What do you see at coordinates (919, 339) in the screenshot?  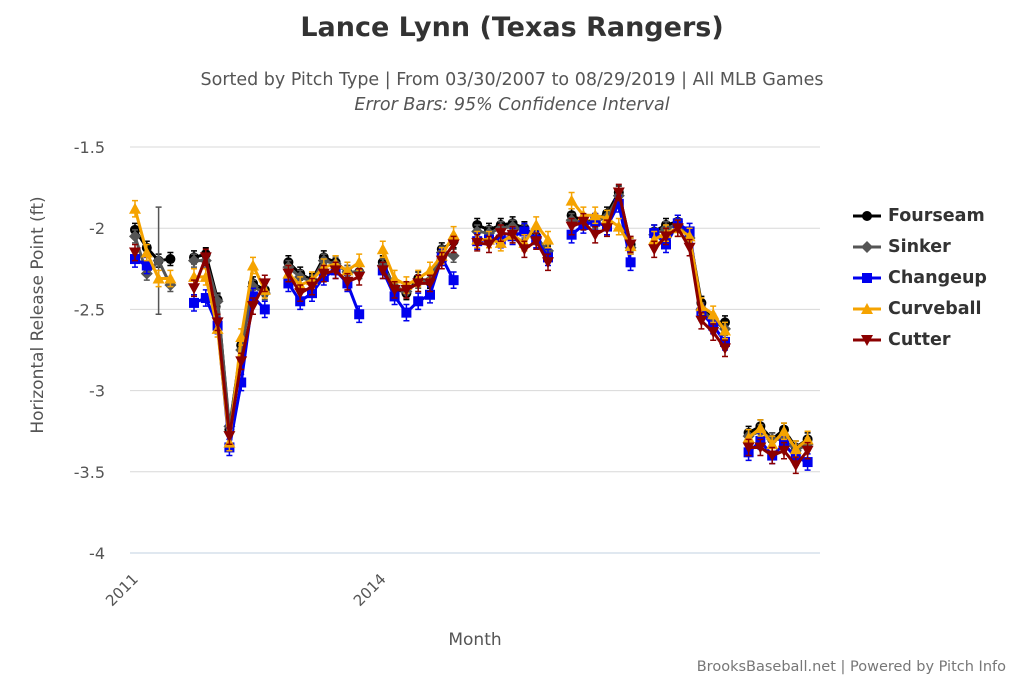 I see `legend-item-cutter: Cutter` at bounding box center [919, 339].